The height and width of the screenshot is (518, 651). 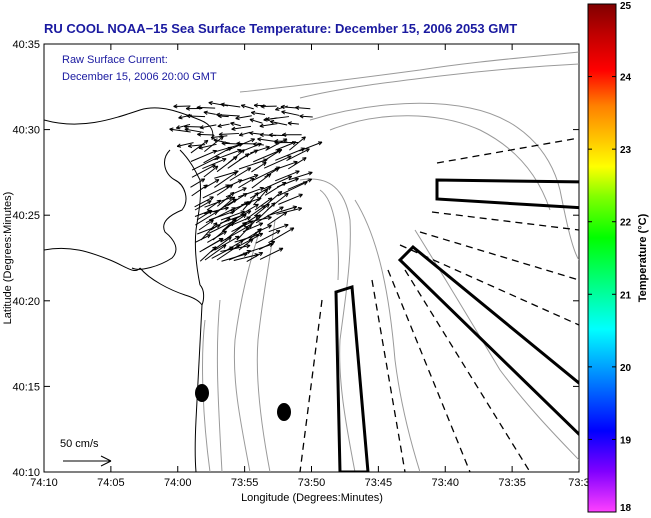 I want to click on overlay-line2: December 15, 2006 20:00 GMT, so click(x=139, y=77).